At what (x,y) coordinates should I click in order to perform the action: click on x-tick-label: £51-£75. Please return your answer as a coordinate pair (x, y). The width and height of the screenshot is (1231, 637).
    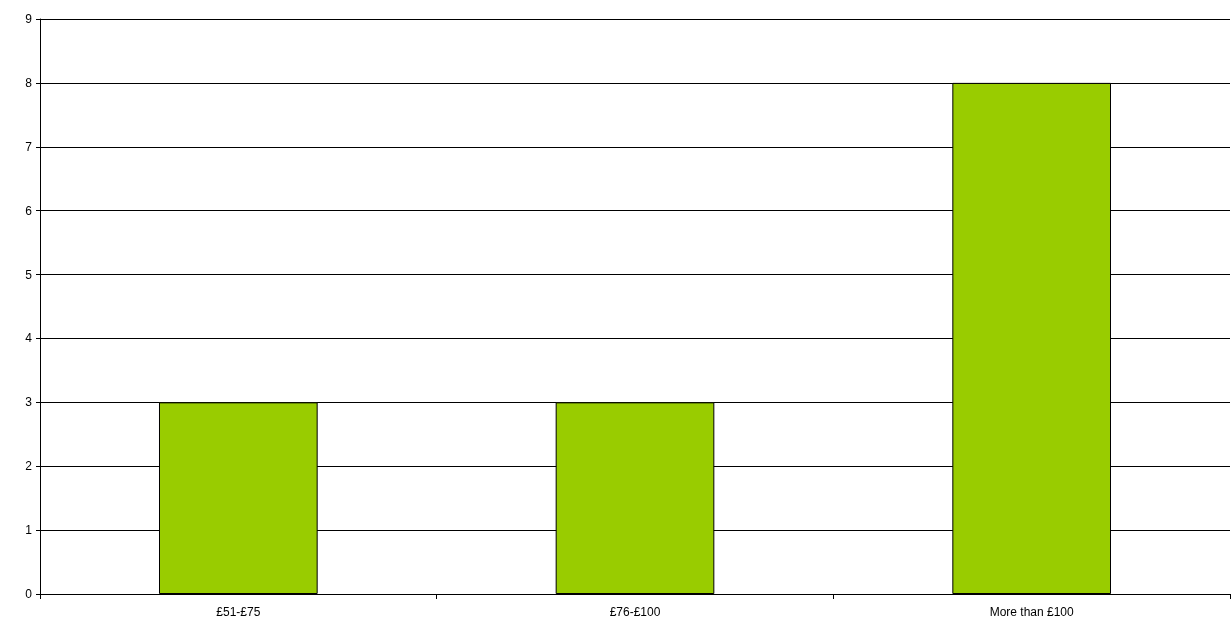
    Looking at the image, I should click on (238, 612).